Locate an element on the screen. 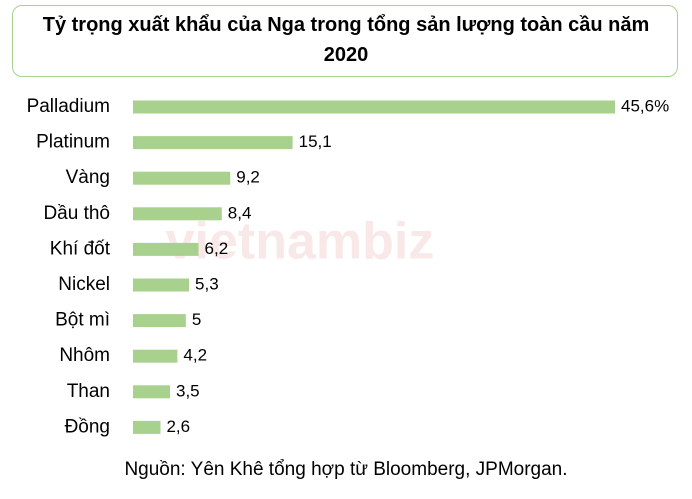 Image resolution: width=692 pixels, height=499 pixels. value-label: 9,2 is located at coordinates (248, 177).